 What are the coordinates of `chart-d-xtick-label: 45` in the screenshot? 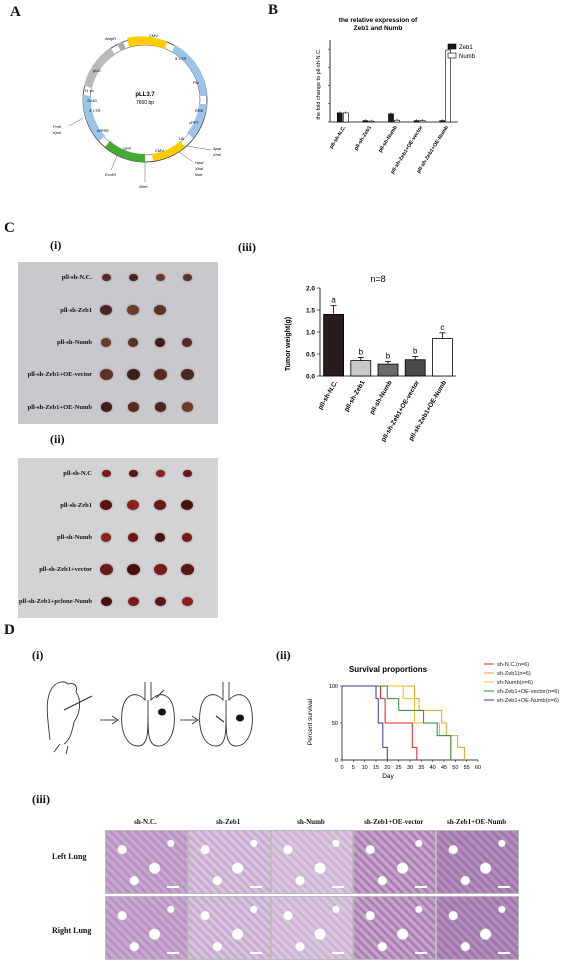 It's located at (444, 768).